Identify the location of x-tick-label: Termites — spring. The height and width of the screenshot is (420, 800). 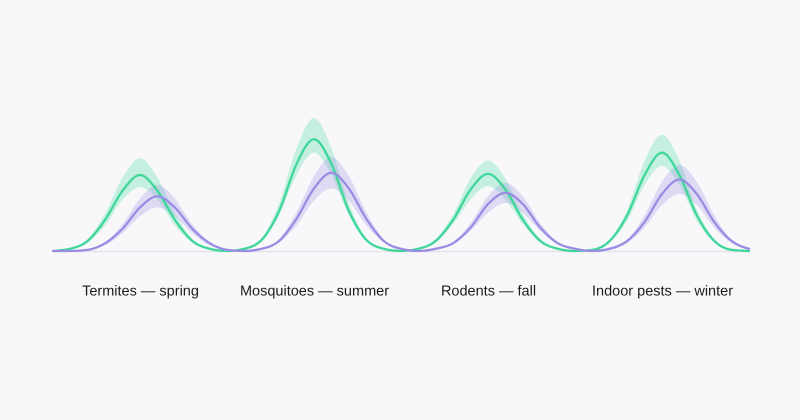
(140, 292).